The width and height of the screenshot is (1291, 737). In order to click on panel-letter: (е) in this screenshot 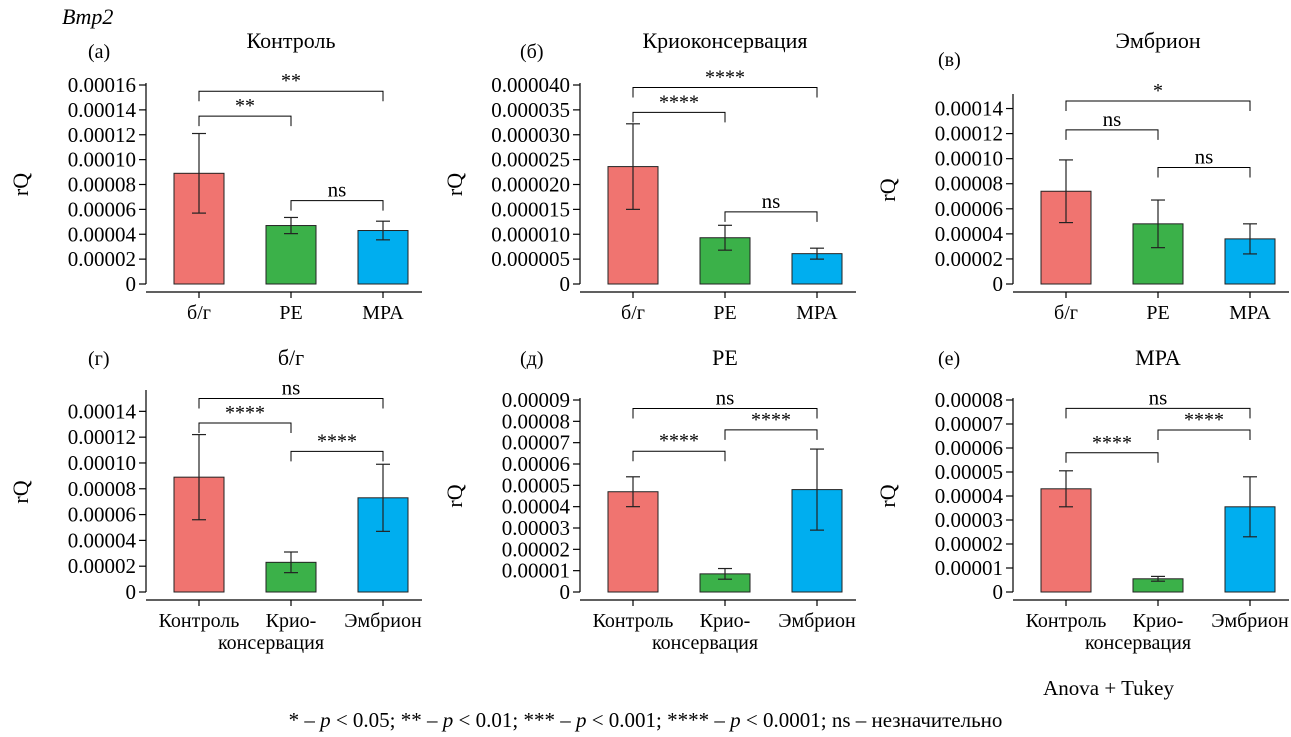, I will do `click(949, 359)`.